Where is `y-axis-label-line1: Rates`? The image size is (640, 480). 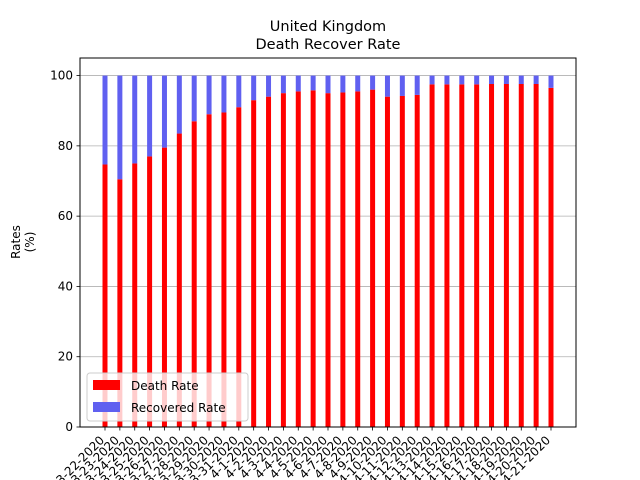 y-axis-label-line1: Rates is located at coordinates (16, 242).